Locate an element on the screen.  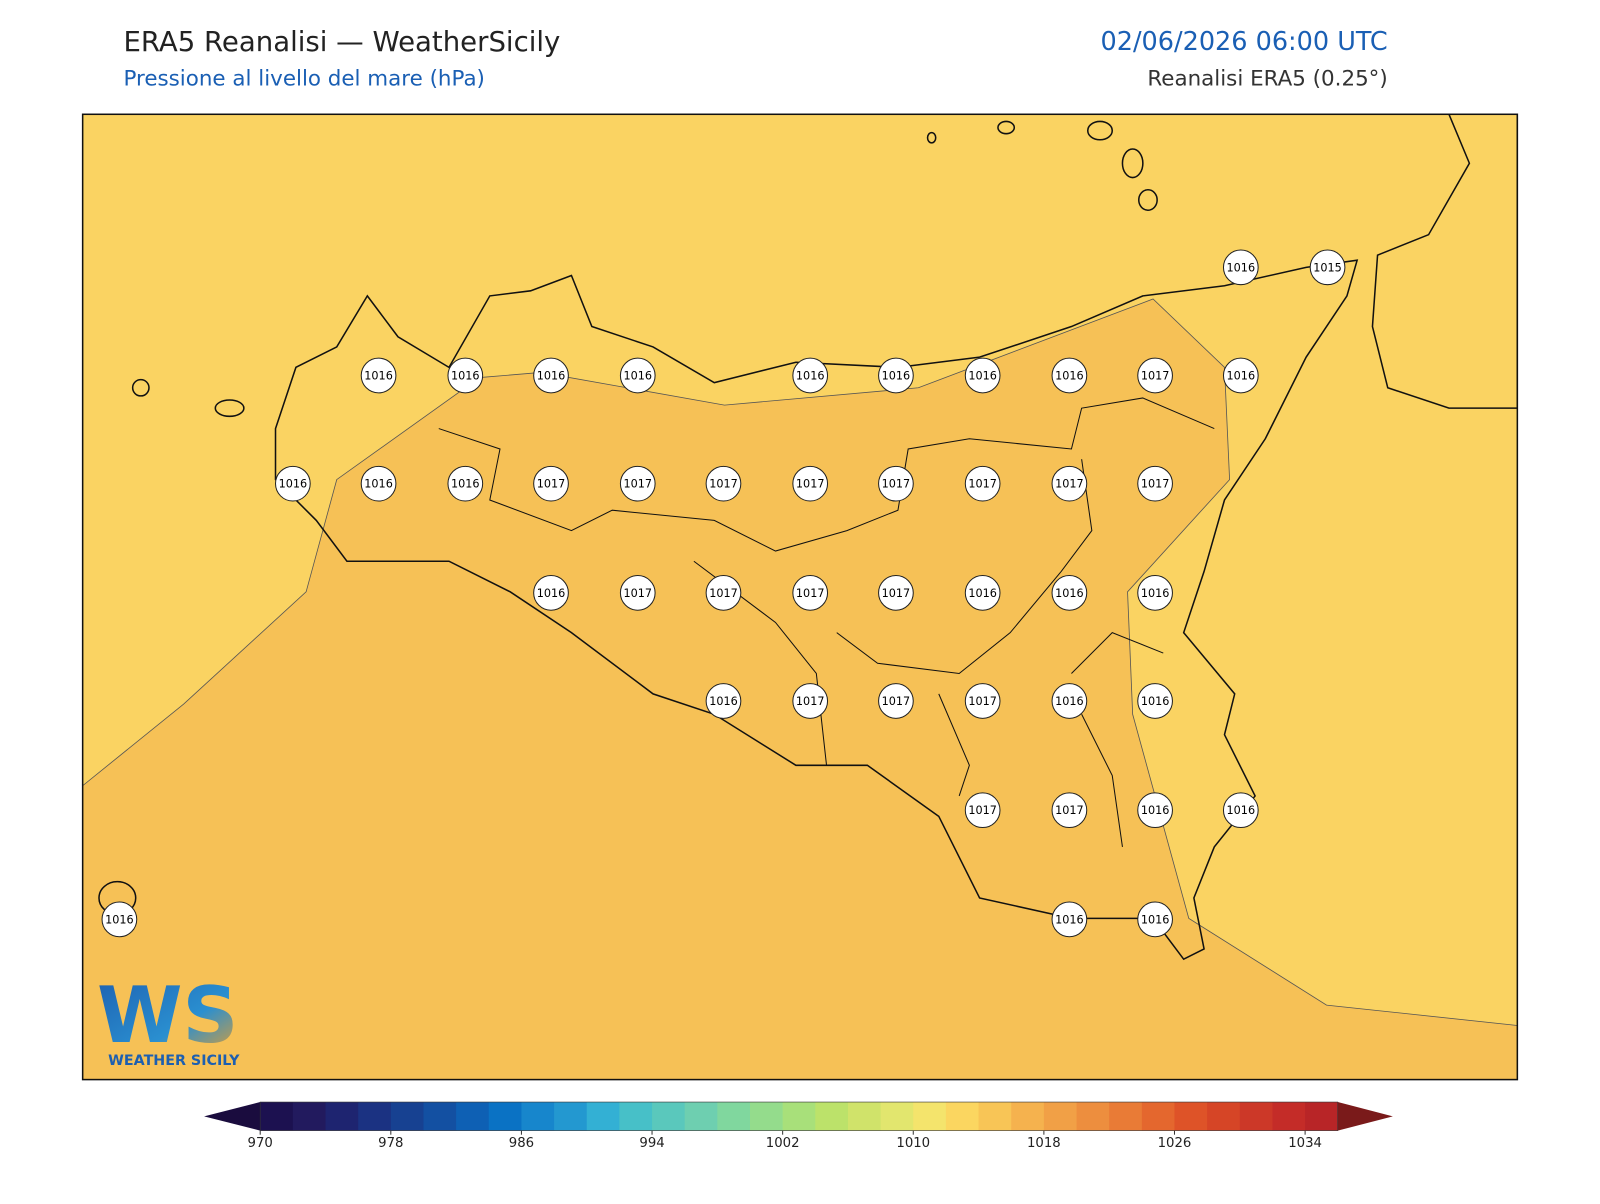
title: ERA5 Reanalisi — WeatherSicily is located at coordinates (341, 42).